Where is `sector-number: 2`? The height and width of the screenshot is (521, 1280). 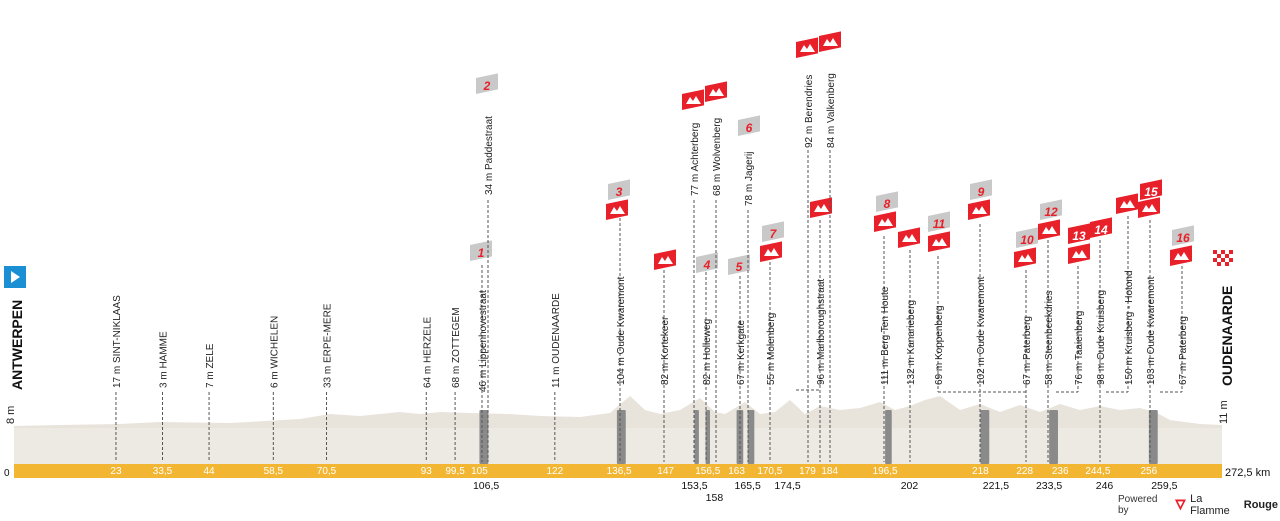
sector-number: 2 is located at coordinates (487, 86).